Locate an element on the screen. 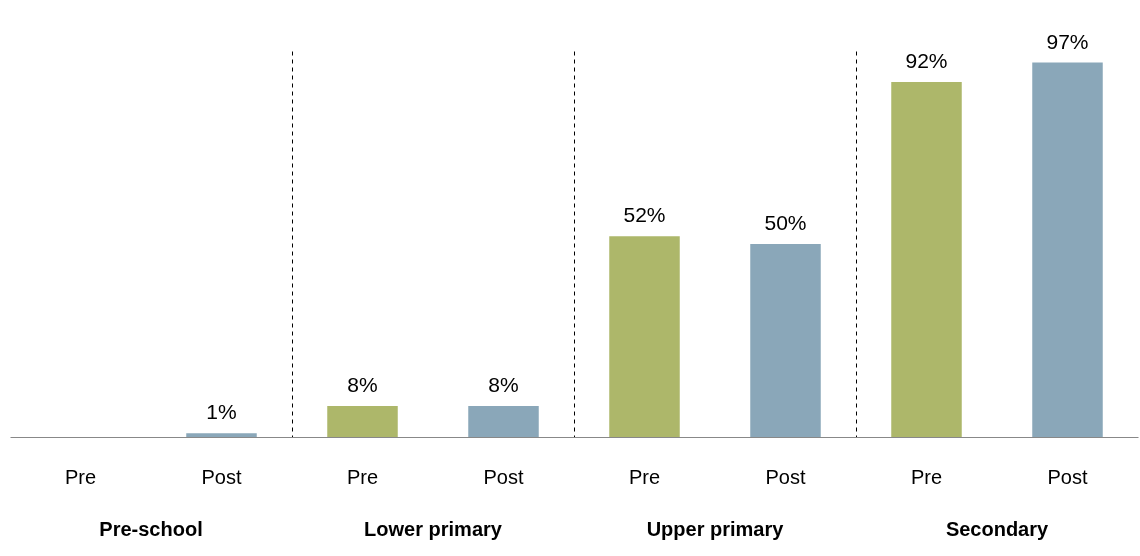 Image resolution: width=1140 pixels, height=556 pixels. data-label: 92% is located at coordinates (926, 60).